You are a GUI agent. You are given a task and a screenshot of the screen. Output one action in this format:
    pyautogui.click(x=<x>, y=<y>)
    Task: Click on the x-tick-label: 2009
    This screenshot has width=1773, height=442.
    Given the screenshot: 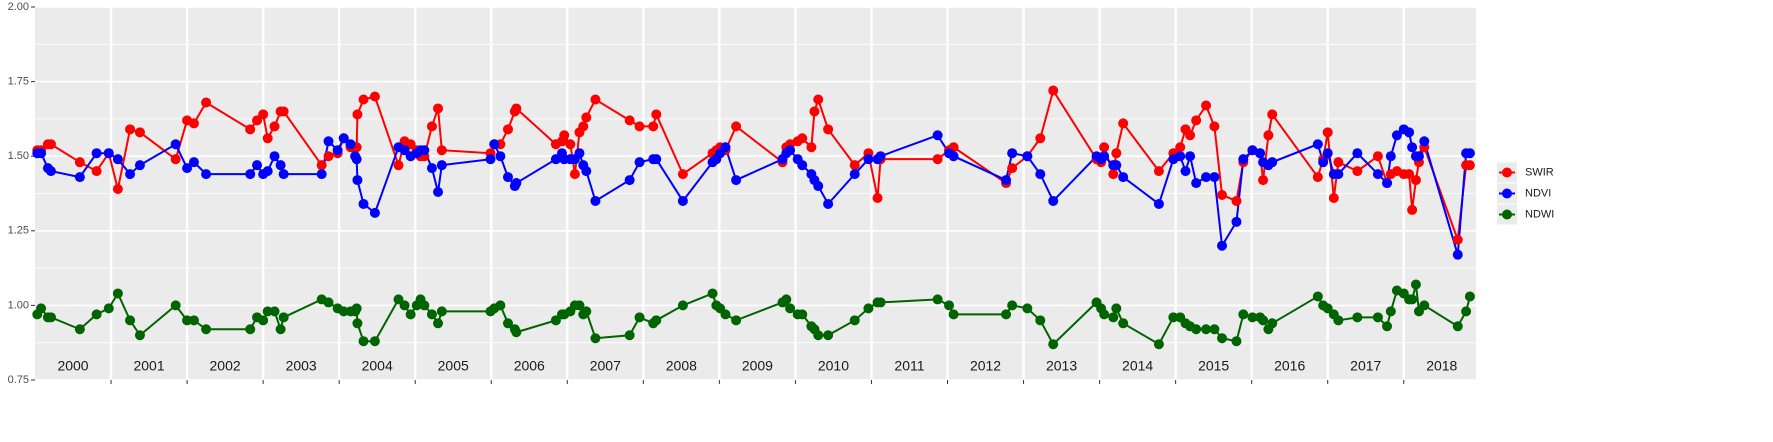 What is the action you would take?
    pyautogui.click(x=757, y=366)
    